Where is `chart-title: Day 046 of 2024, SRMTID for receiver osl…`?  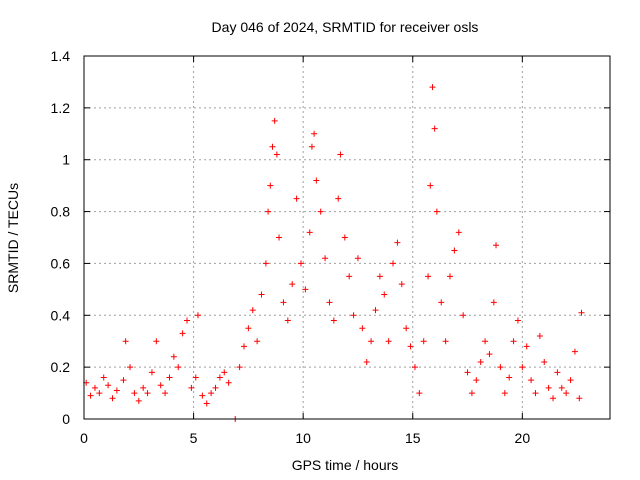 chart-title: Day 046 of 2024, SRMTID for receiver osl… is located at coordinates (345, 27).